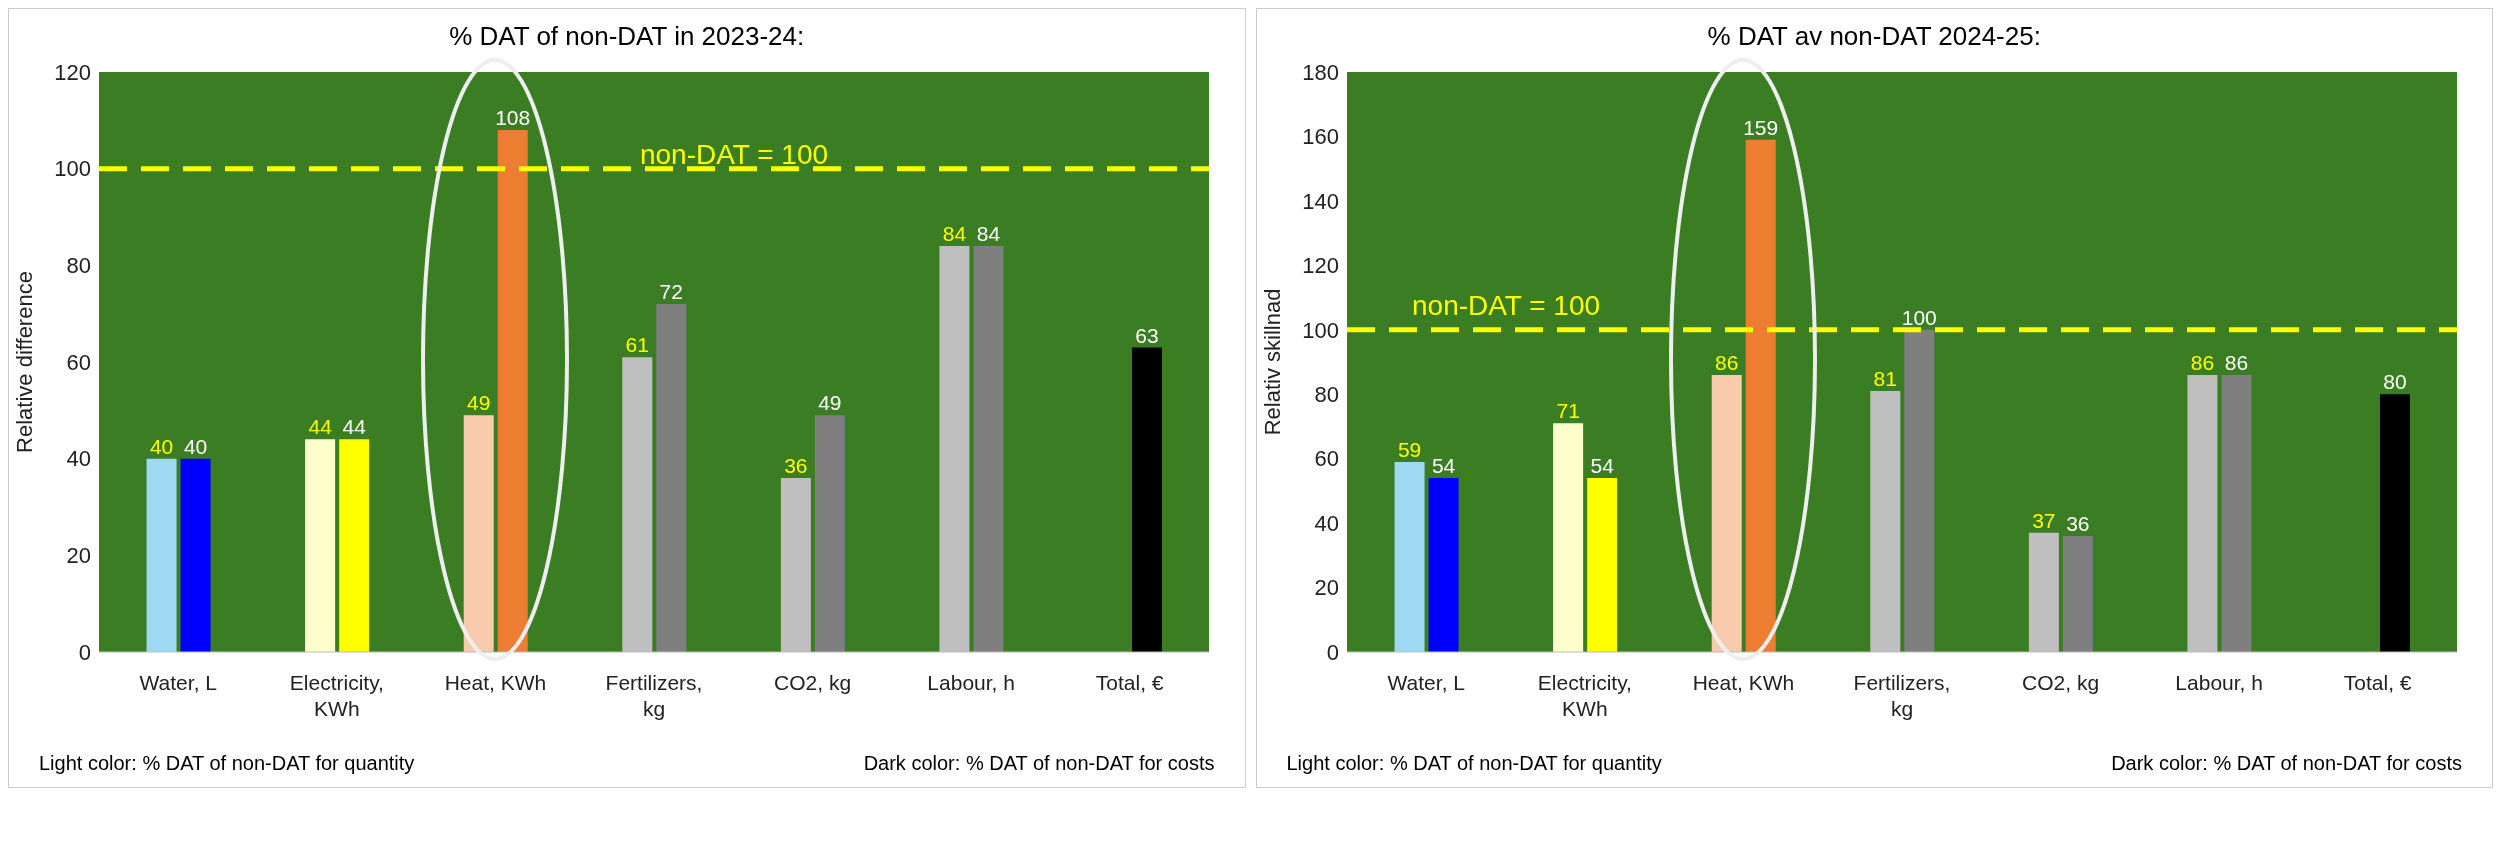 This screenshot has height=856, width=2501. I want to click on data-label: 61, so click(637, 345).